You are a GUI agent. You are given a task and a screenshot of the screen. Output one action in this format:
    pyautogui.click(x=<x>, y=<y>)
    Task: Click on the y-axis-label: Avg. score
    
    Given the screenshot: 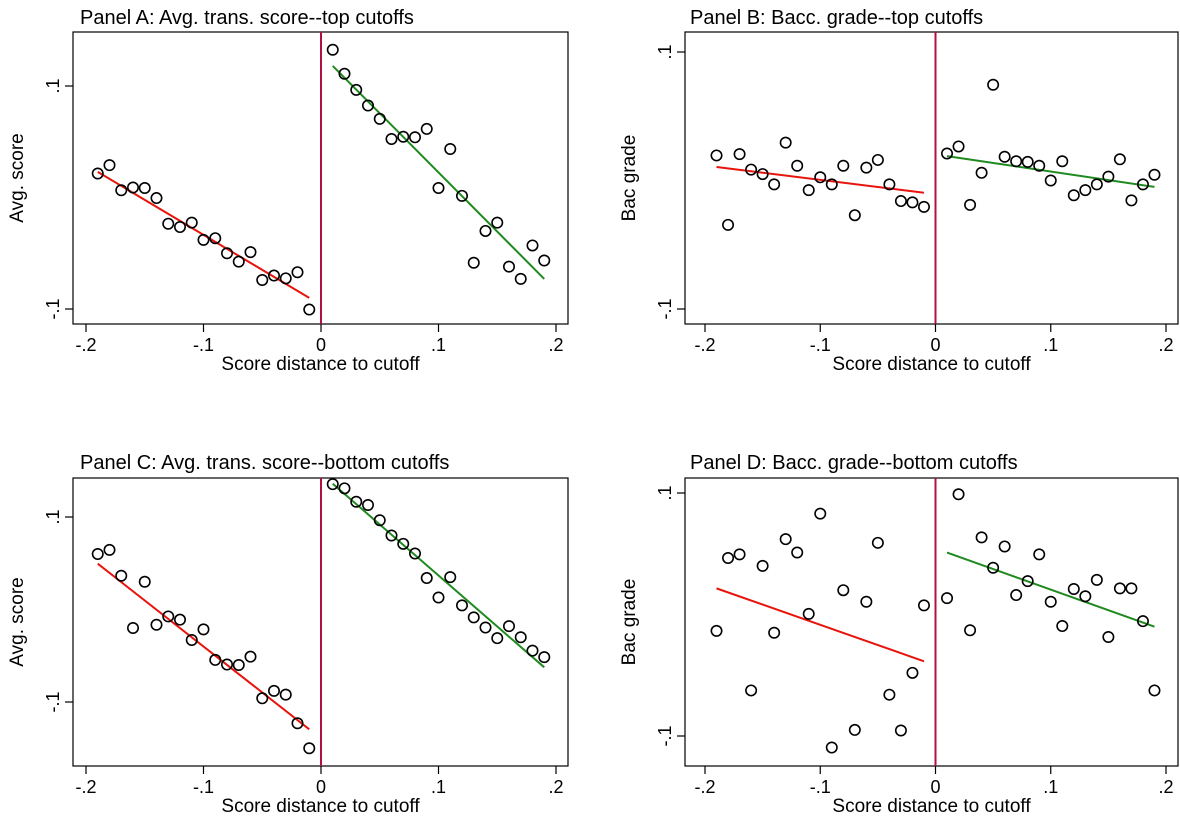 What is the action you would take?
    pyautogui.click(x=17, y=621)
    